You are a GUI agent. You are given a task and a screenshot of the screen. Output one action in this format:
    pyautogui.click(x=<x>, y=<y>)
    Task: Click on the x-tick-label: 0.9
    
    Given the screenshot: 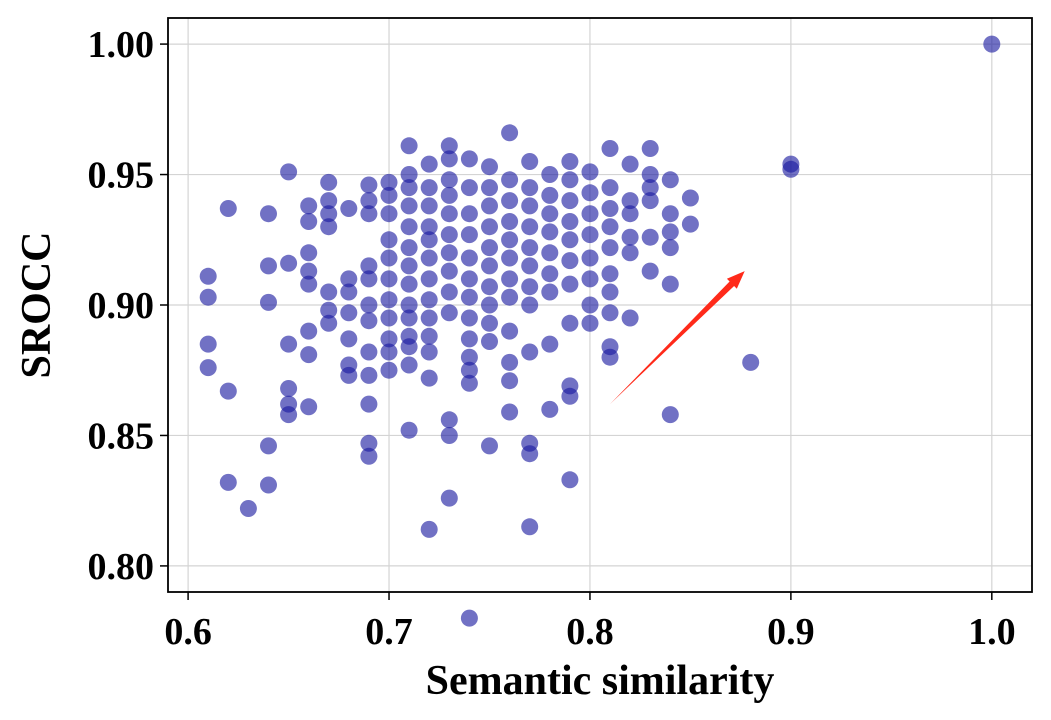 What is the action you would take?
    pyautogui.click(x=791, y=632)
    